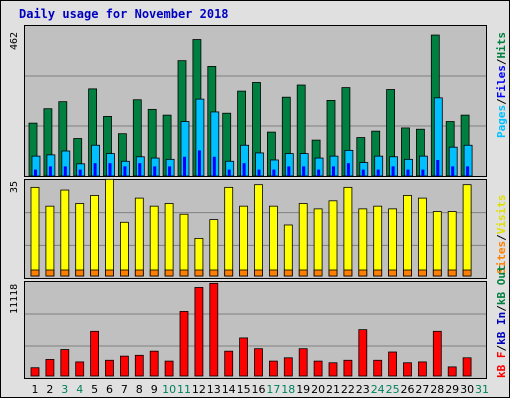 This screenshot has width=512, height=400. Describe the element at coordinates (94, 389) in the screenshot. I see `x-tick-label: 5` at that location.